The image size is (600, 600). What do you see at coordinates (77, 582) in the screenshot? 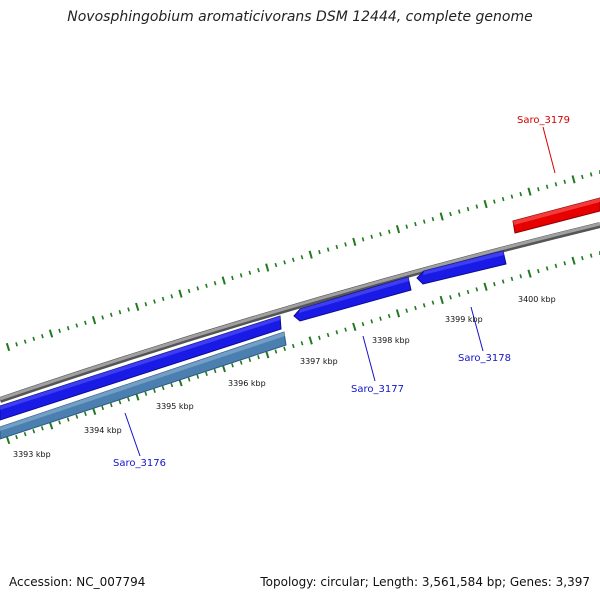
I see `accession-text: Accession: NC_007794` at bounding box center [77, 582].